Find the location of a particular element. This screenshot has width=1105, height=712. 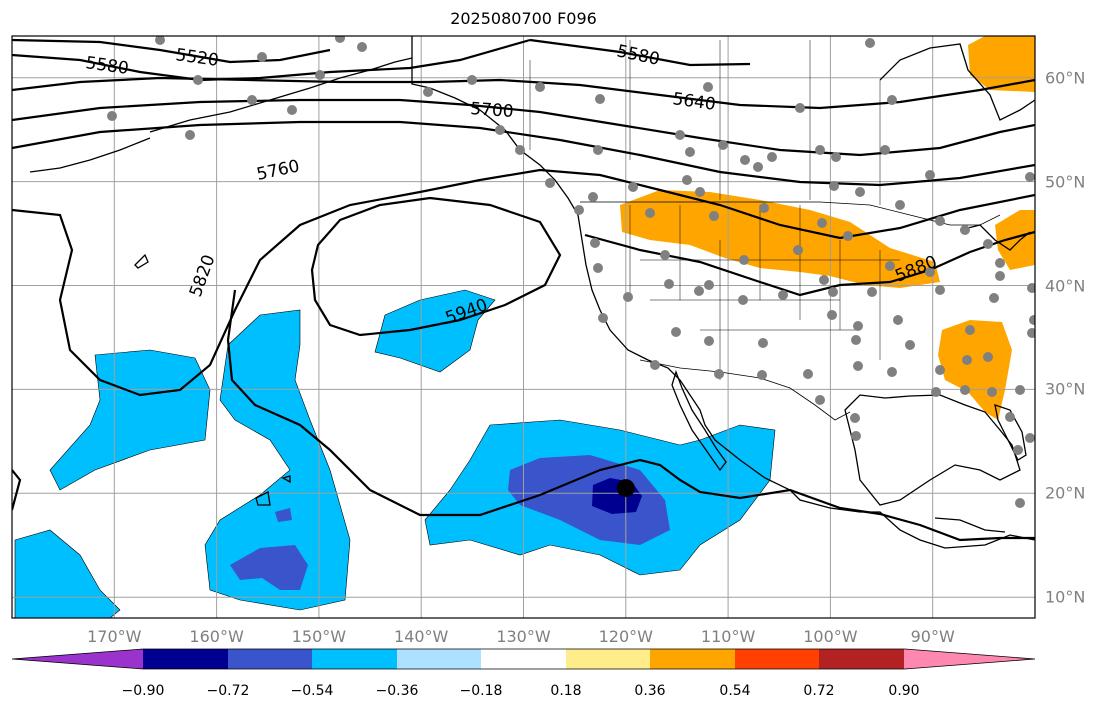

blue-region-southwest is located at coordinates (67, 573).